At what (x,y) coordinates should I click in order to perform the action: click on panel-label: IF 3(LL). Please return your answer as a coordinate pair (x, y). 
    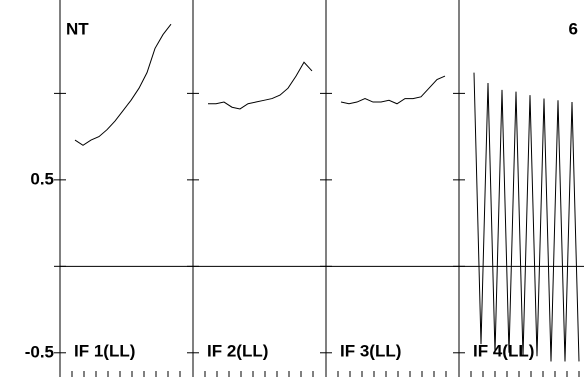
    Looking at the image, I should click on (370, 350).